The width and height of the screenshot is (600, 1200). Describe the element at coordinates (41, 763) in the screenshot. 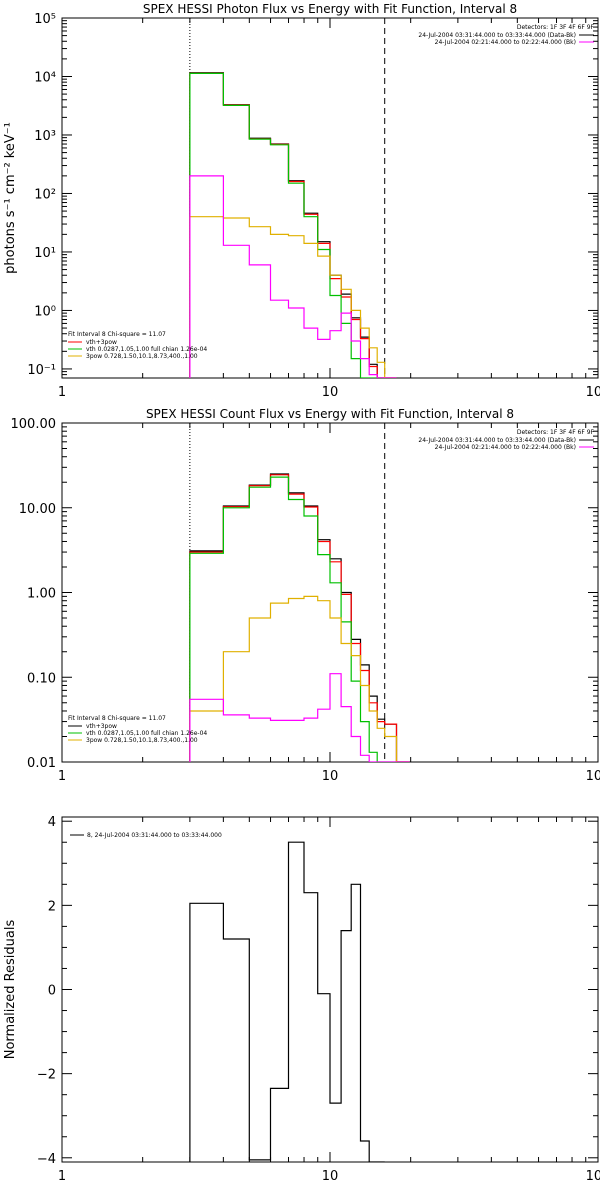

I see `y-tick-label: 0.01` at that location.